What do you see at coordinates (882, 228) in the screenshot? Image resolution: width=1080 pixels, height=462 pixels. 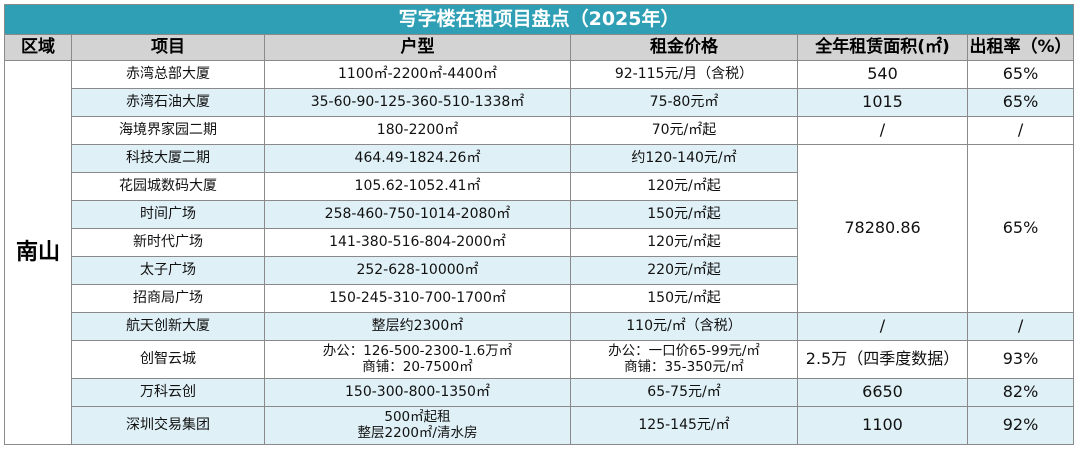 I see `merged-area-cell: 78280.86` at bounding box center [882, 228].